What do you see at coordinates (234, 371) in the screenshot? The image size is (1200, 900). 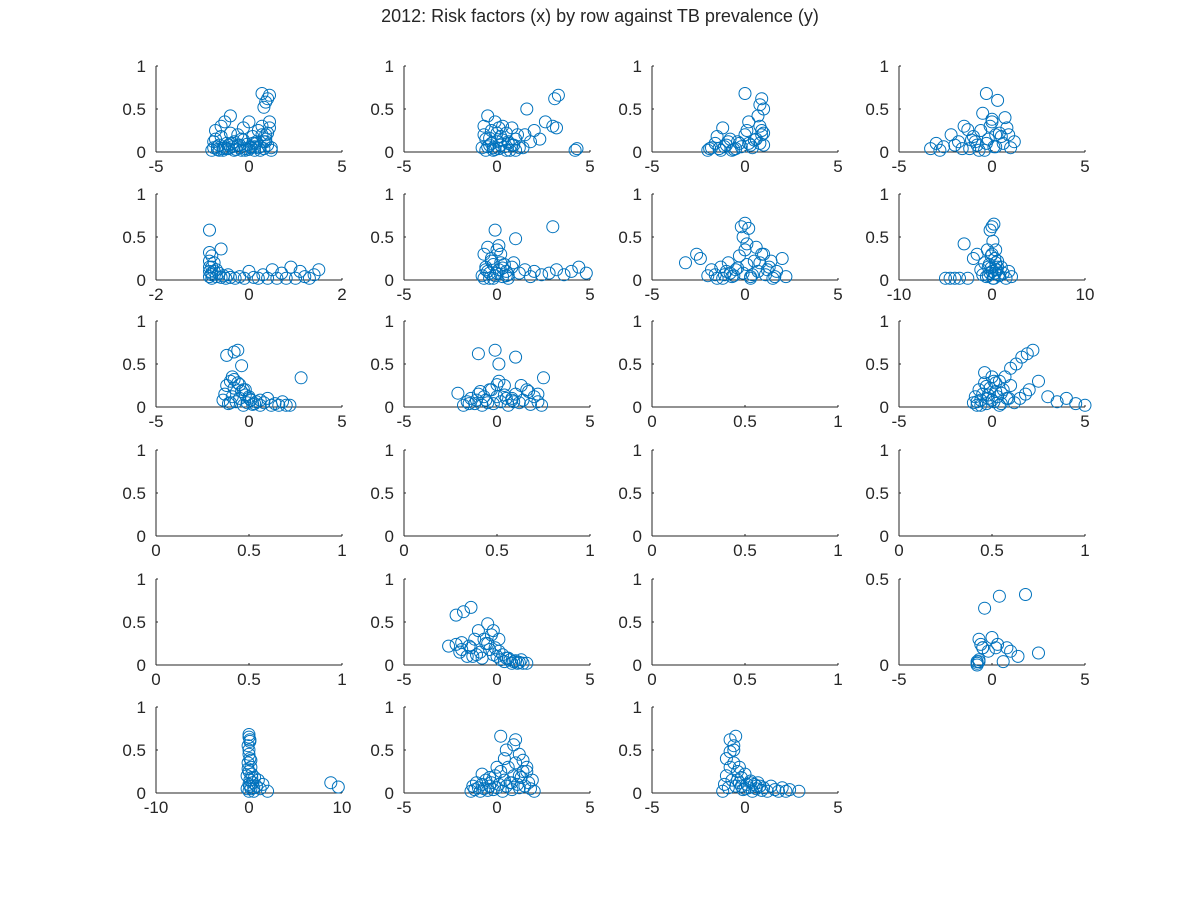 I see `subplot-9: -5 0 500.51` at bounding box center [234, 371].